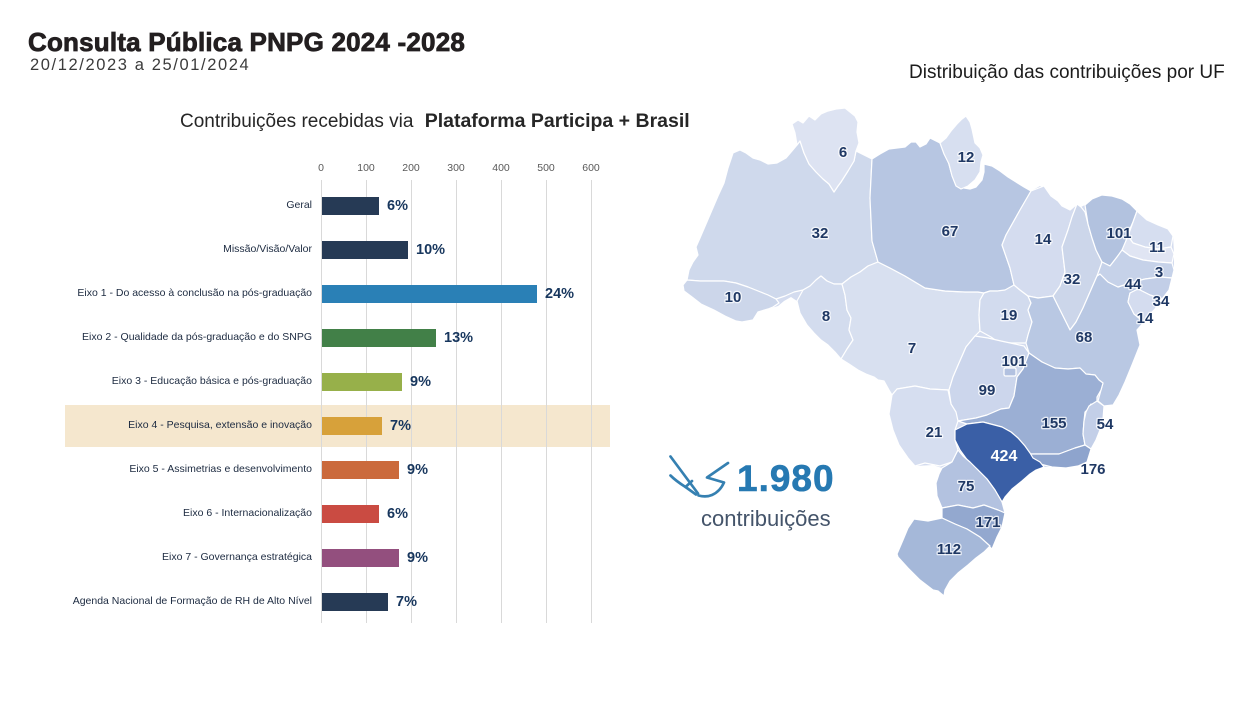 The image size is (1248, 702). I want to click on svg-text: 67, so click(950, 231).